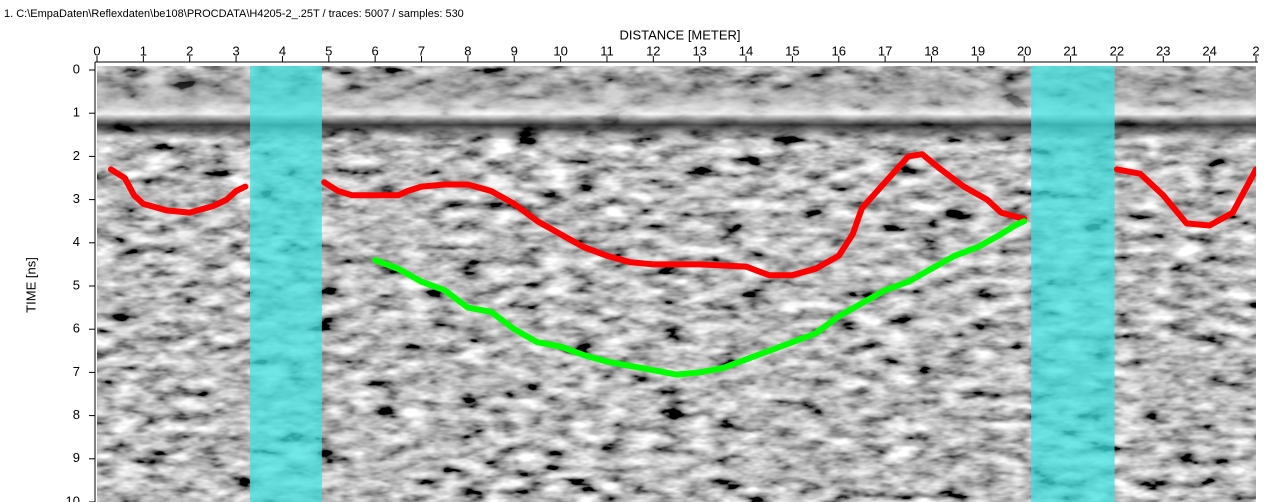 This screenshot has width=1264, height=502. Describe the element at coordinates (885, 50) in the screenshot. I see `x-tick-label: 17` at that location.